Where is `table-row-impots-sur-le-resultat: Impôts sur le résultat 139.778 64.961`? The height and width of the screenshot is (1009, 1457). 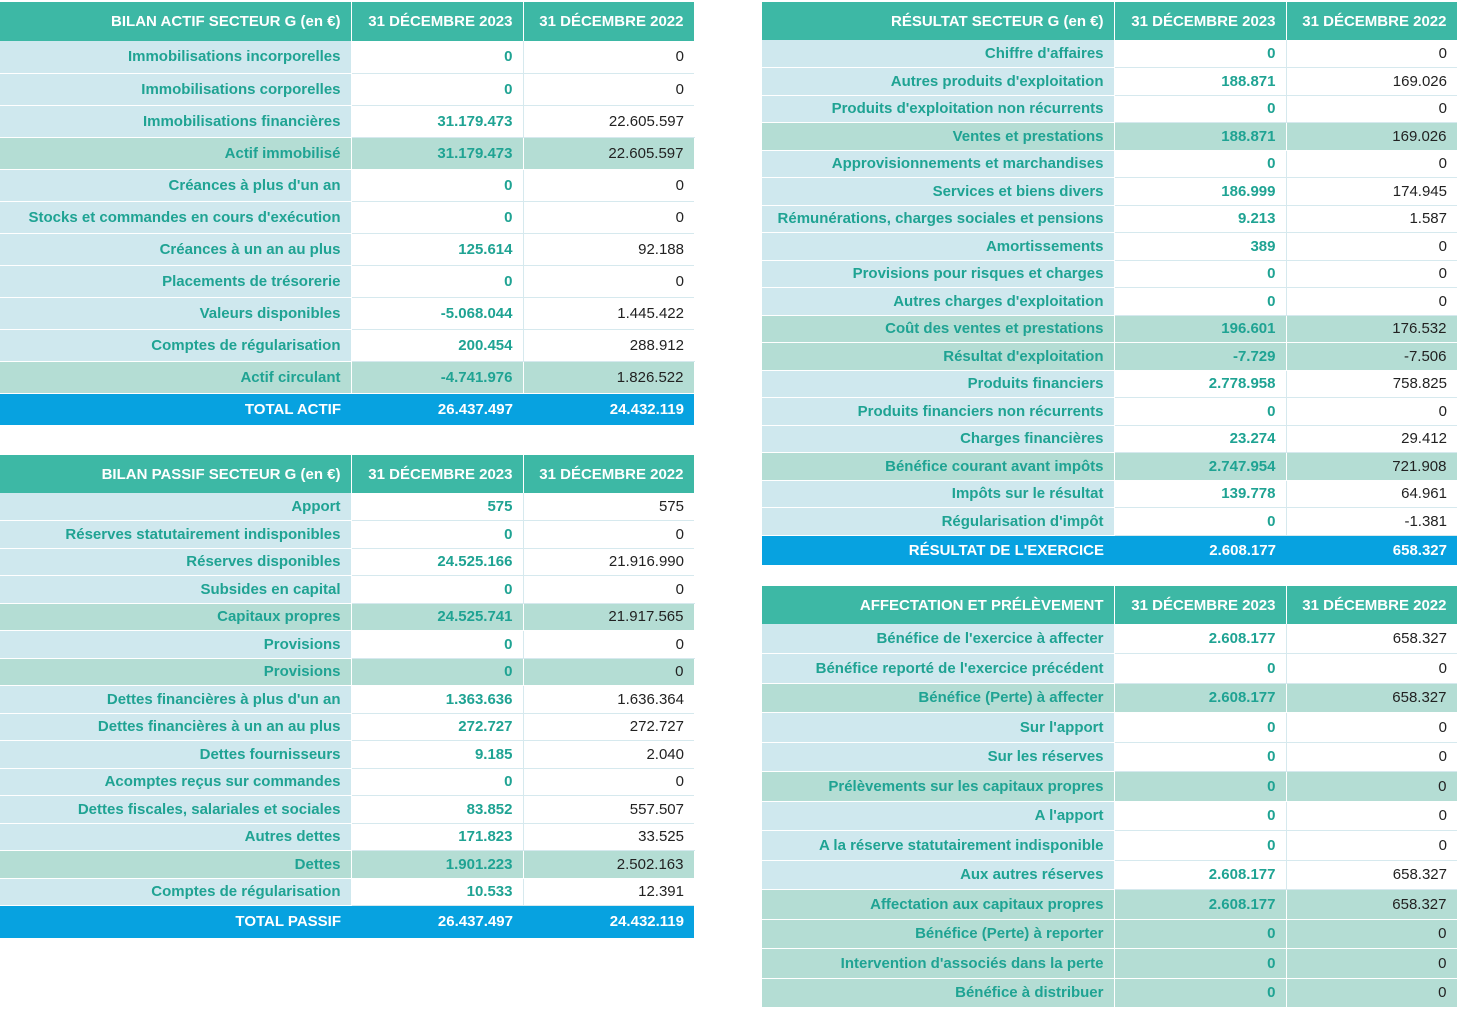 table-row-impots-sur-le-resultat: Impôts sur le résultat 139.778 64.961 is located at coordinates (1109, 494).